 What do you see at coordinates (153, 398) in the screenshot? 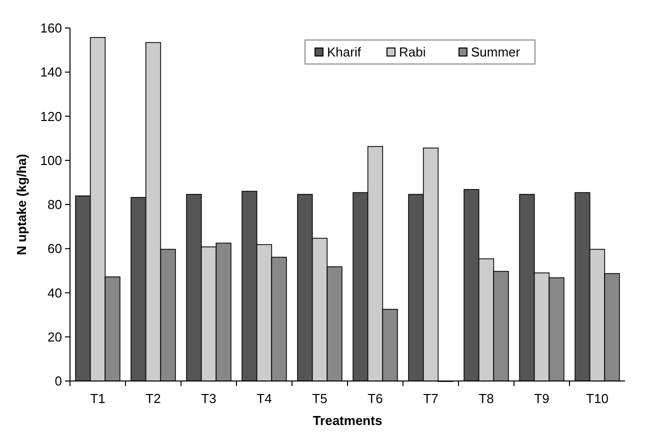
I see `x-tick-label: T2` at bounding box center [153, 398].